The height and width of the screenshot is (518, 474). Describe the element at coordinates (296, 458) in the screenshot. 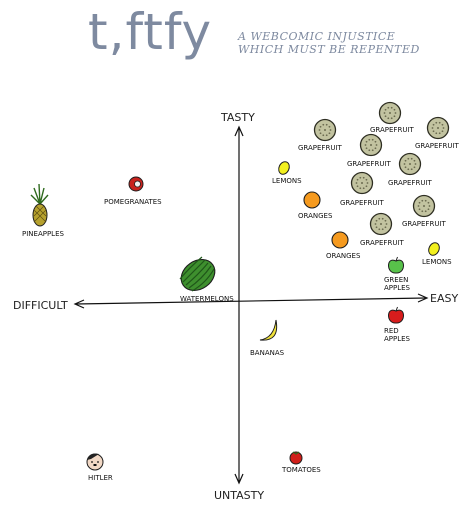

I see `tomato-icon` at that location.